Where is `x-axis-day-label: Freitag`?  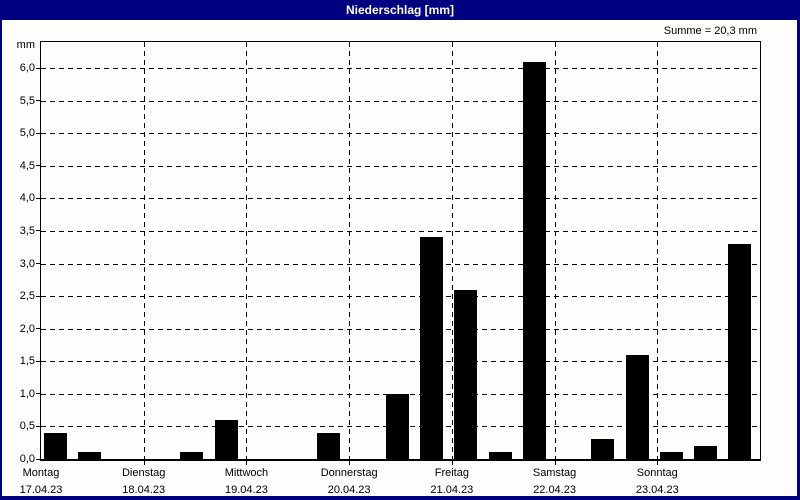 x-axis-day-label: Freitag is located at coordinates (451, 473).